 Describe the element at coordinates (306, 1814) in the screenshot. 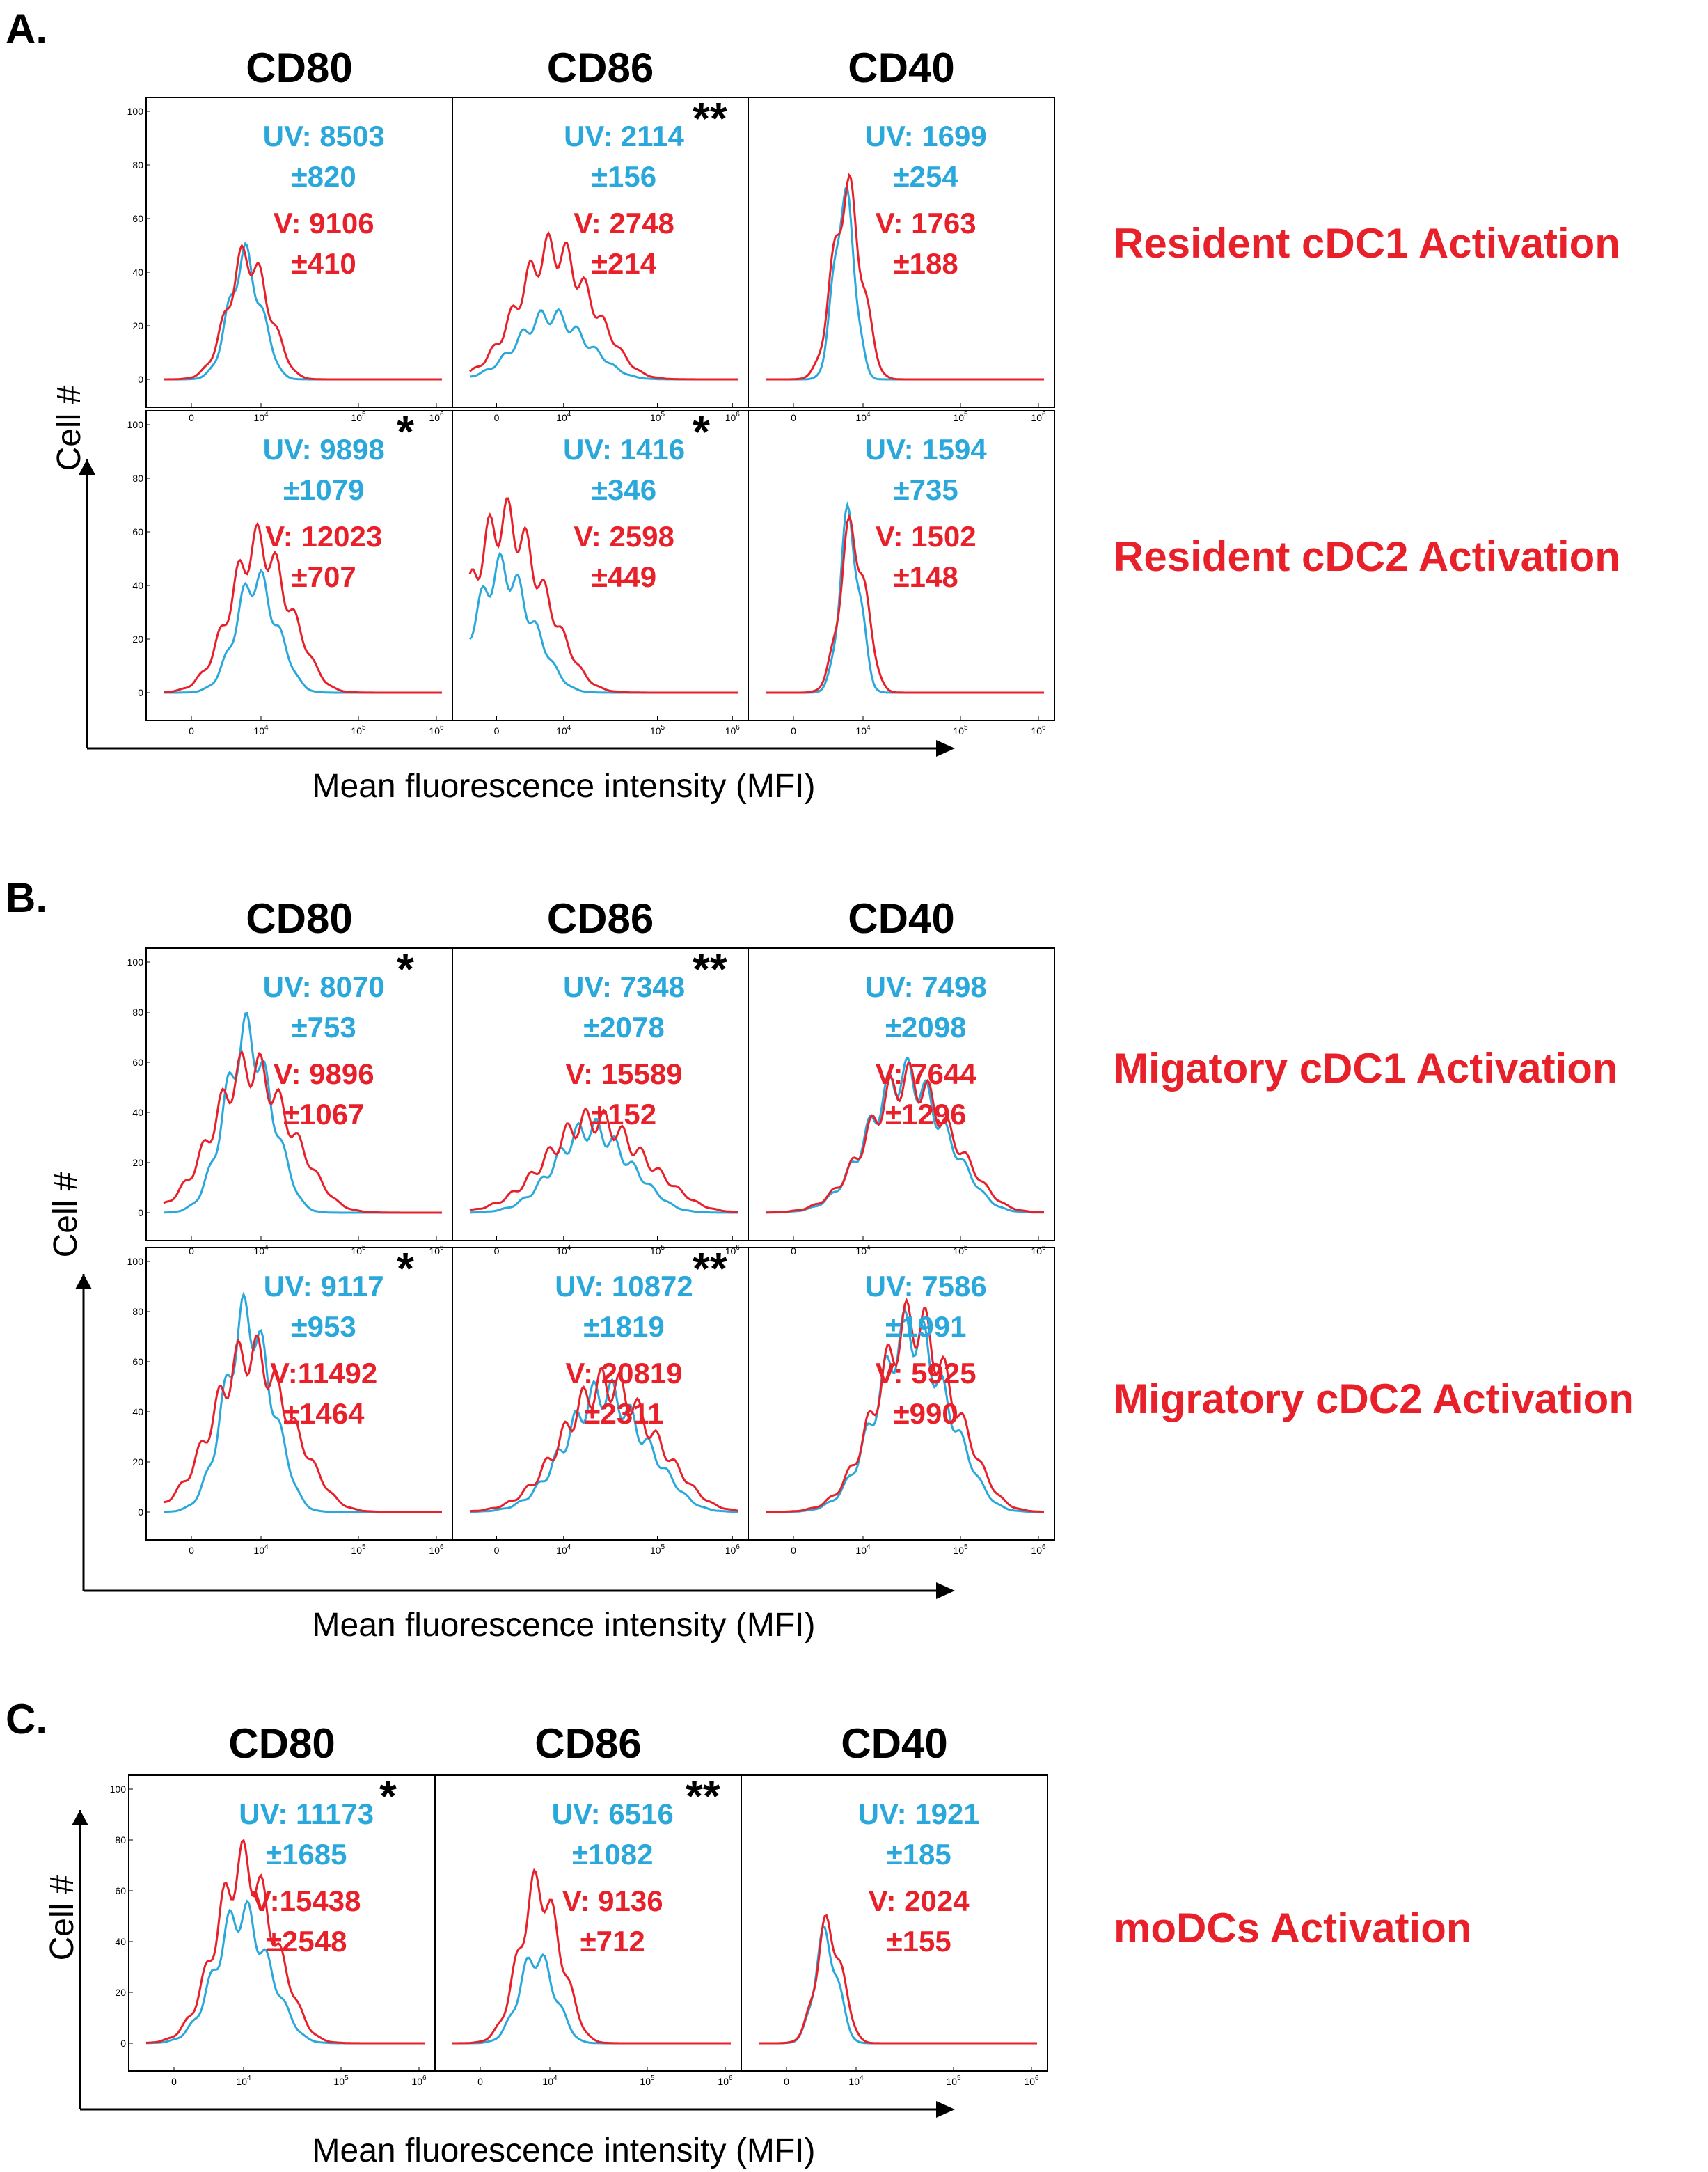

I see `uv-mfi-value: UV: 11173` at that location.